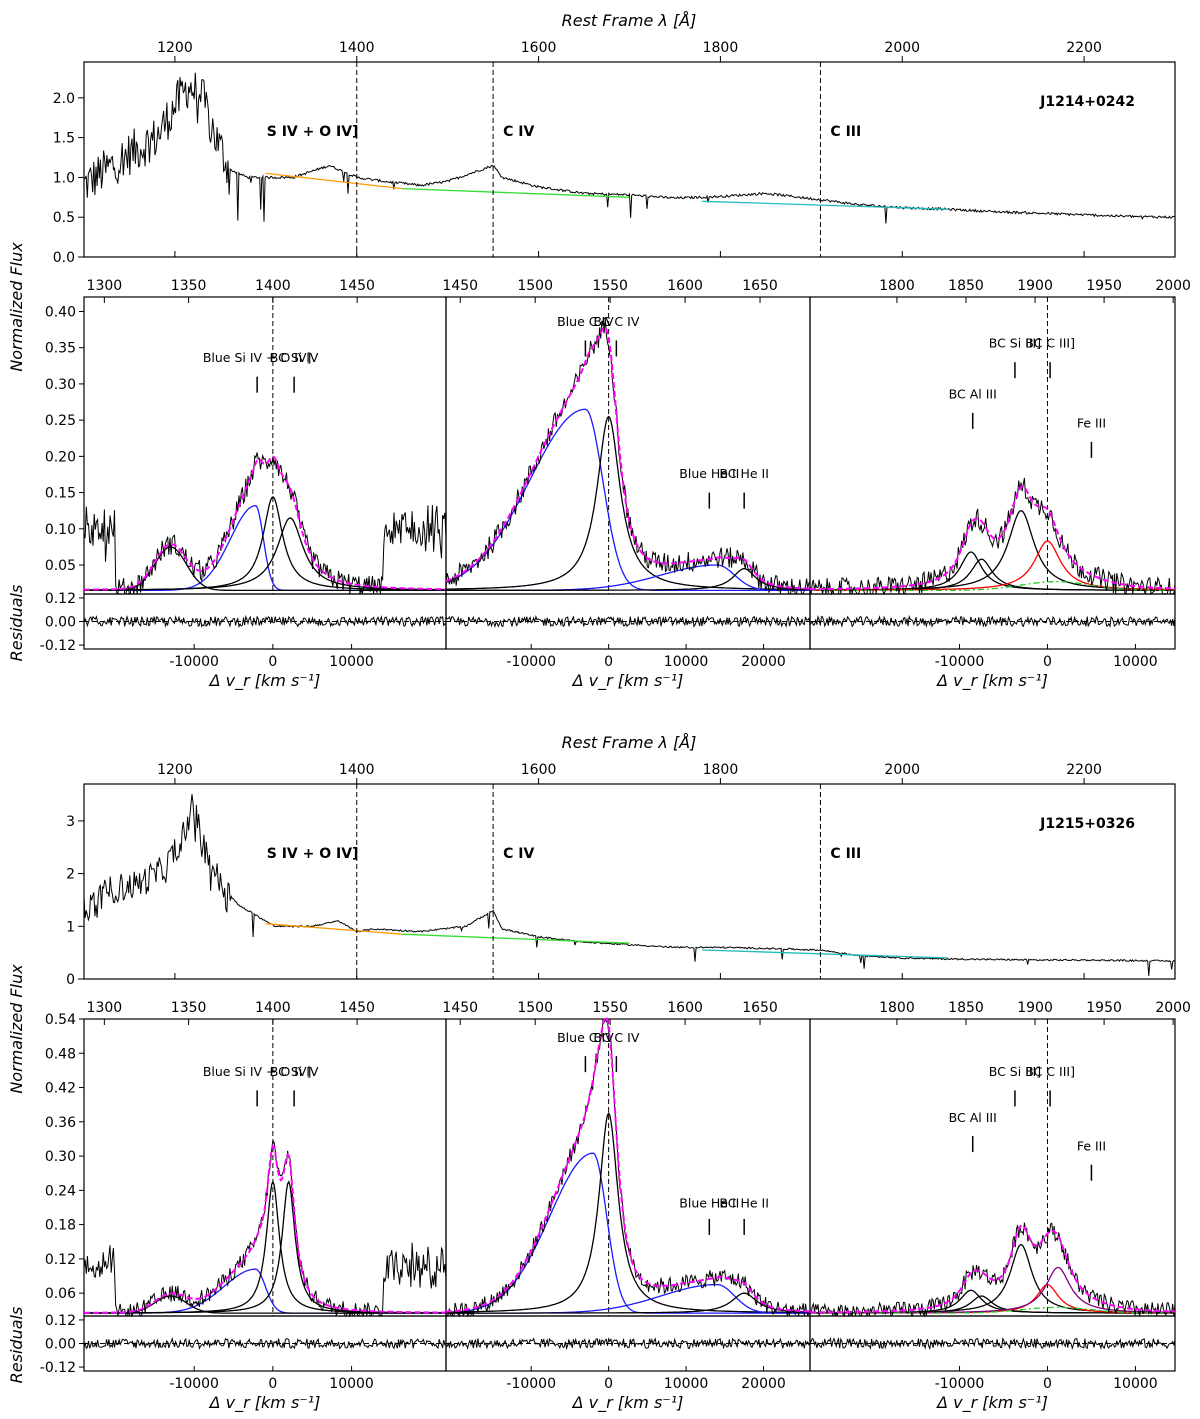 This screenshot has width=1200, height=1419. Describe the element at coordinates (518, 854) in the screenshot. I see `region-label: C IV` at that location.